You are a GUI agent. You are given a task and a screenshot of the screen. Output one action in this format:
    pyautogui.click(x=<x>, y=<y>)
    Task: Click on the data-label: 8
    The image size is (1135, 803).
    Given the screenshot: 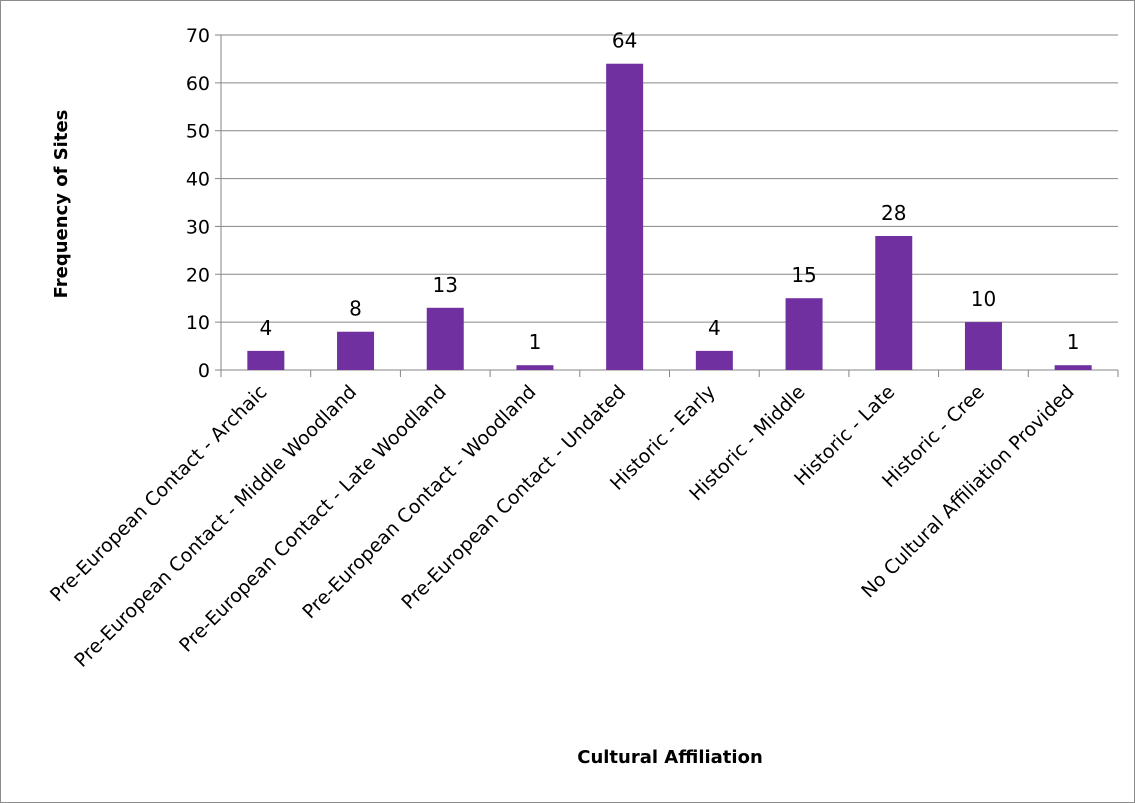 What is the action you would take?
    pyautogui.click(x=355, y=309)
    